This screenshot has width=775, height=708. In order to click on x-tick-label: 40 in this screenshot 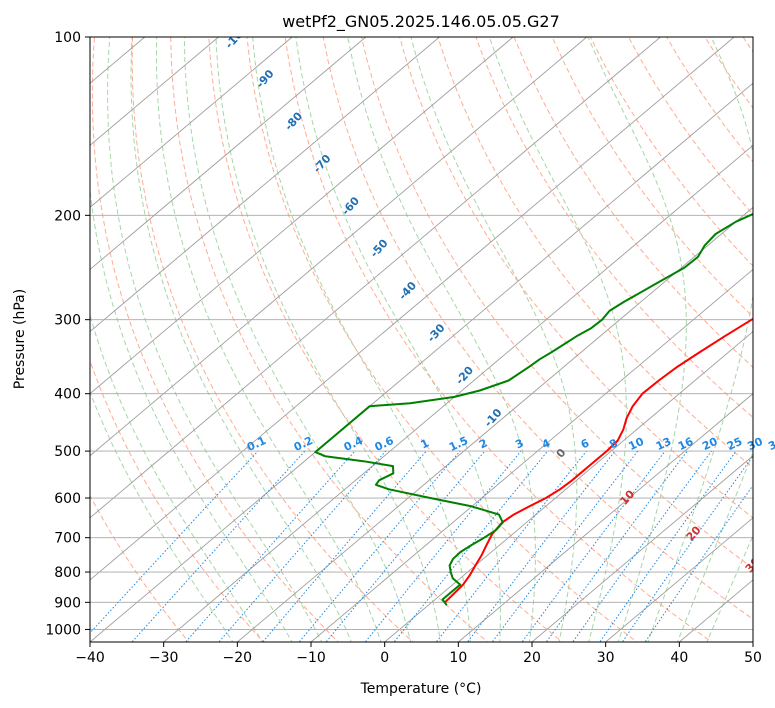, I will do `click(679, 658)`.